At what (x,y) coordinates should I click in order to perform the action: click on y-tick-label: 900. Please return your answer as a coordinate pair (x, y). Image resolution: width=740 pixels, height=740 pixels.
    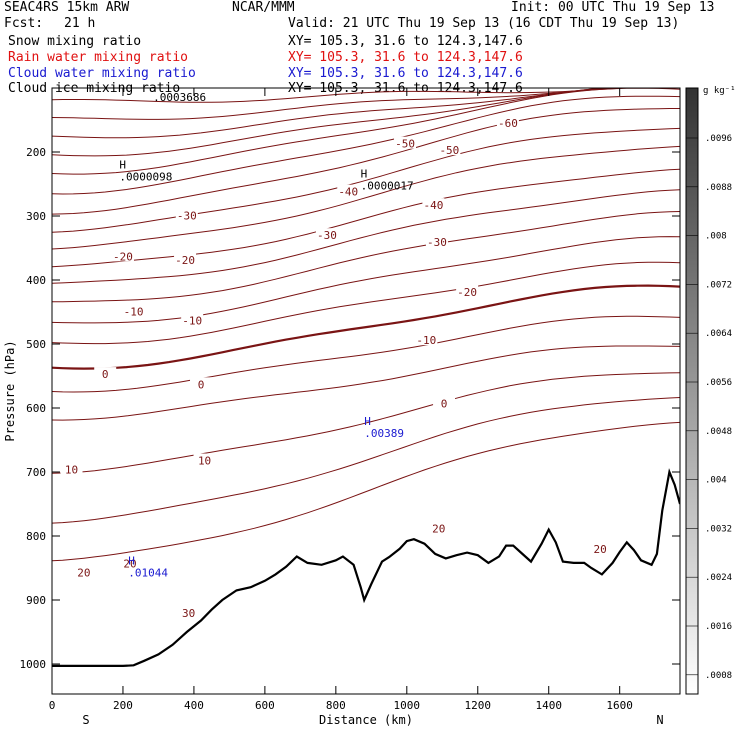
    Looking at the image, I should click on (36, 600).